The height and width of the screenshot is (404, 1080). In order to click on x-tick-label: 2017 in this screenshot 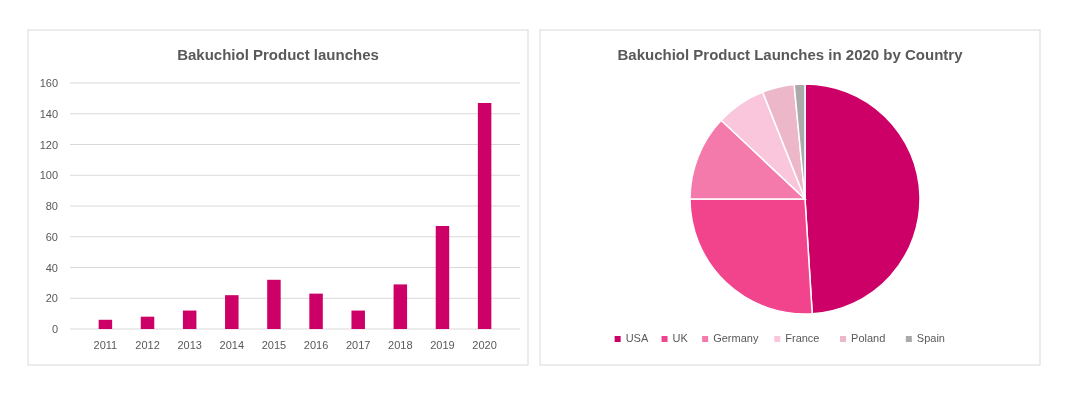, I will do `click(358, 345)`.